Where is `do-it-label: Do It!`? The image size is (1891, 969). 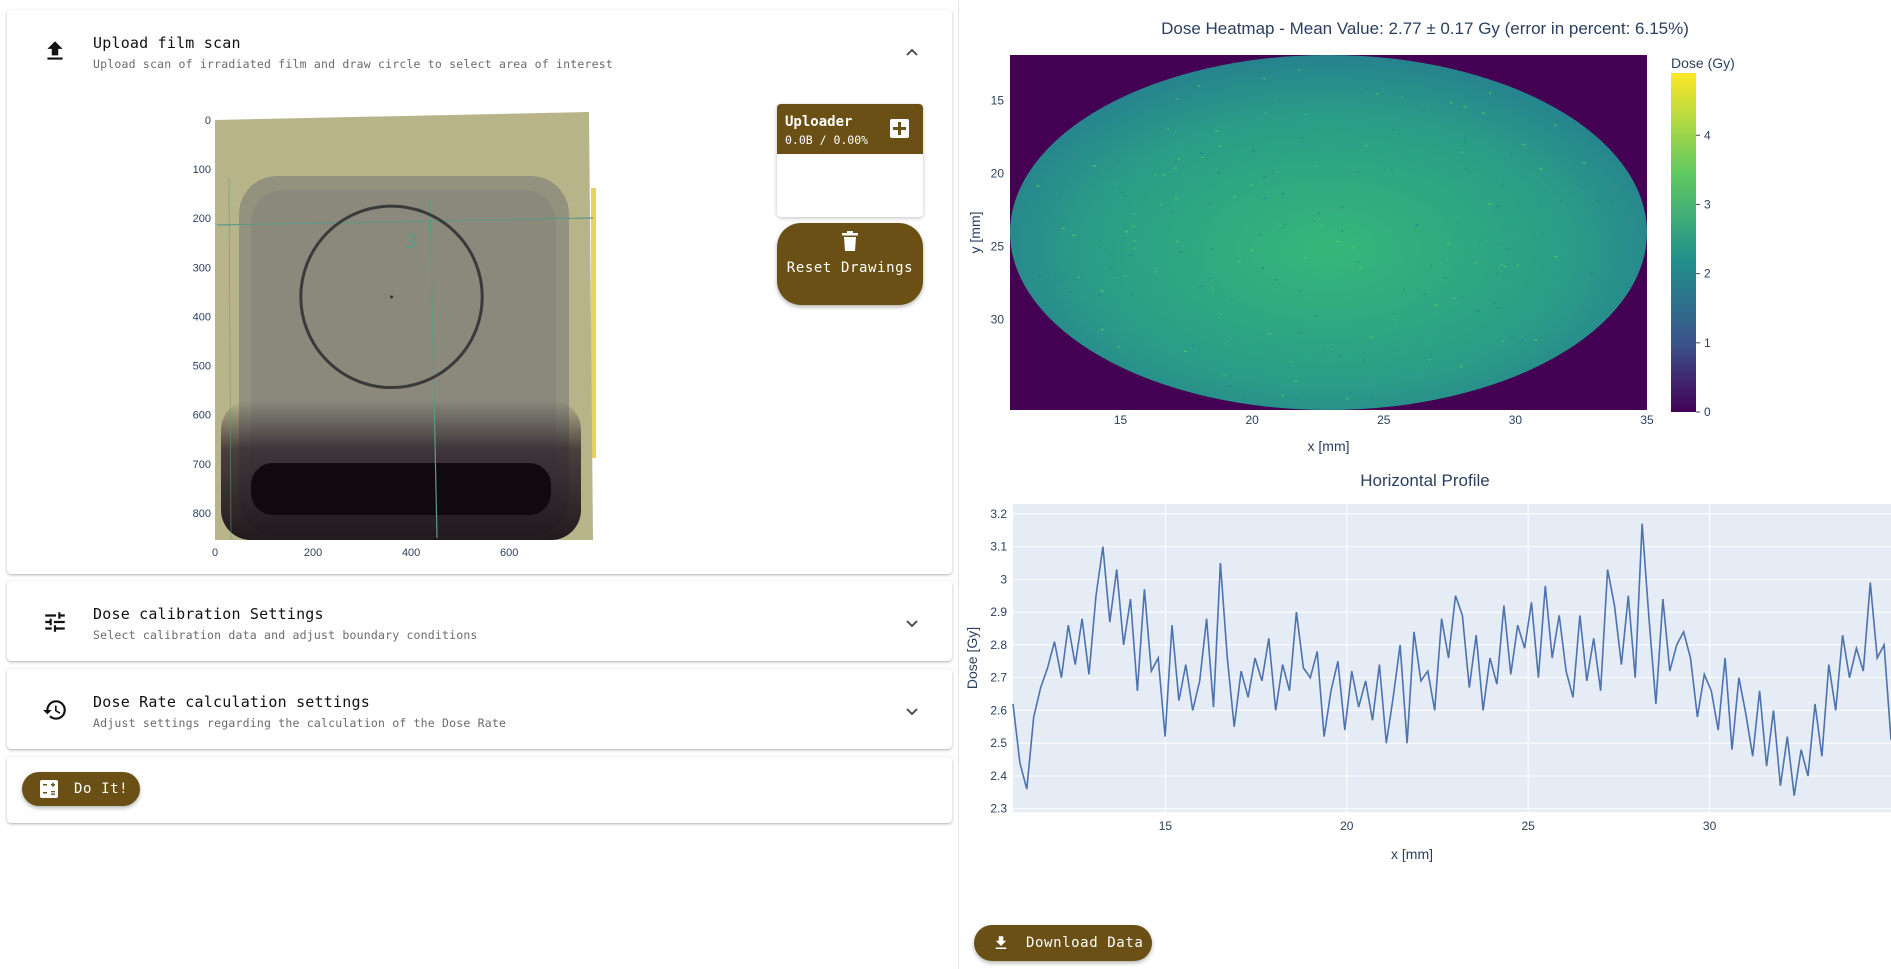
do-it-label: Do It! is located at coordinates (101, 789).